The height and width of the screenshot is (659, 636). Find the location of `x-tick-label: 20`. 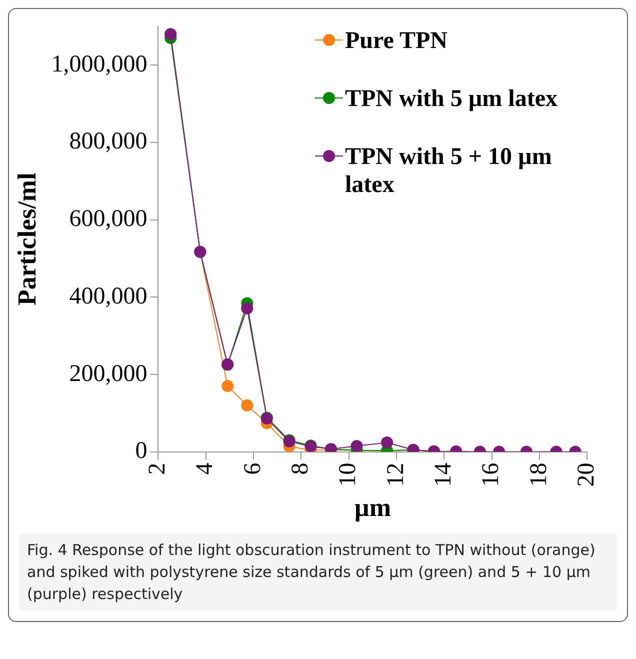

x-tick-label: 20 is located at coordinates (586, 474).